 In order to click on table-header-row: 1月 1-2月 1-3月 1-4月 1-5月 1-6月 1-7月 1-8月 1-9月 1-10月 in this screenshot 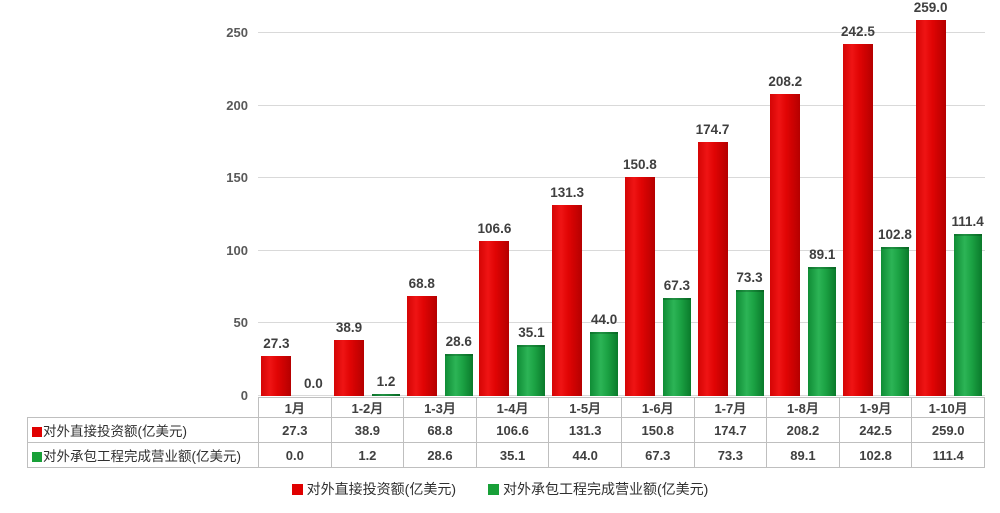, I will do `click(506, 407)`.